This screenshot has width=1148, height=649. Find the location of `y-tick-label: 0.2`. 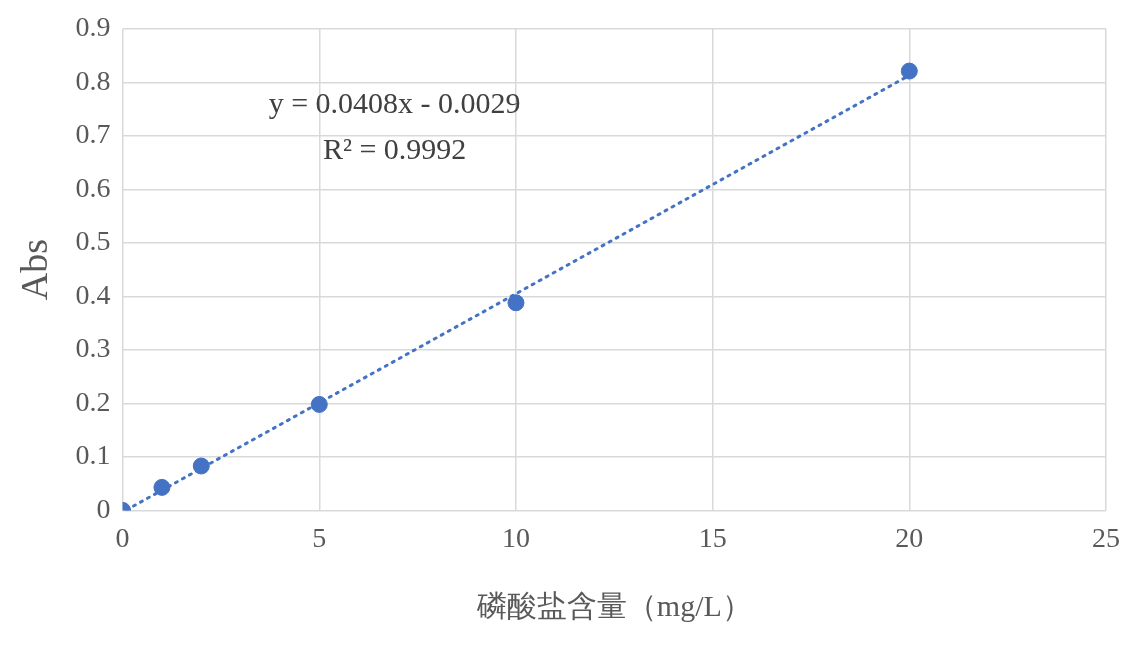

y-tick-label: 0.2 is located at coordinates (93, 401).